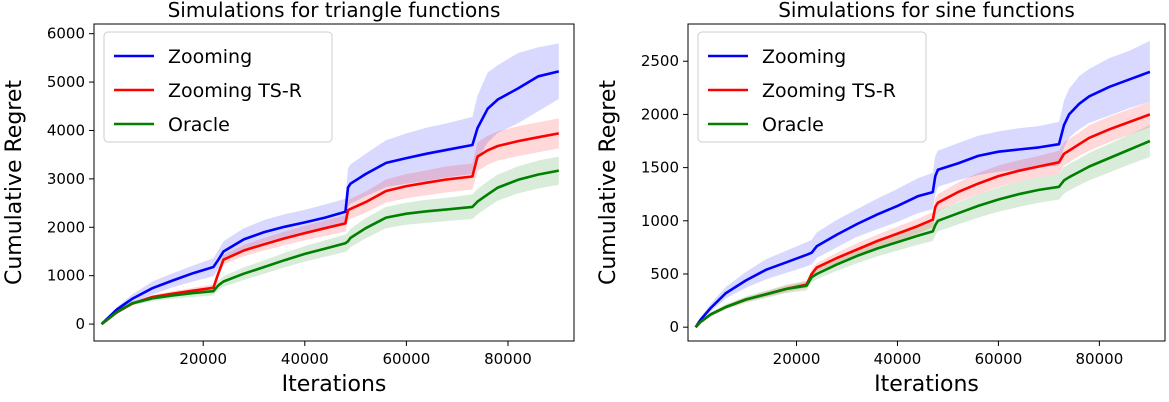 The image size is (1169, 402). What do you see at coordinates (66, 130) in the screenshot?
I see `y-tick-label: 4000` at bounding box center [66, 130].